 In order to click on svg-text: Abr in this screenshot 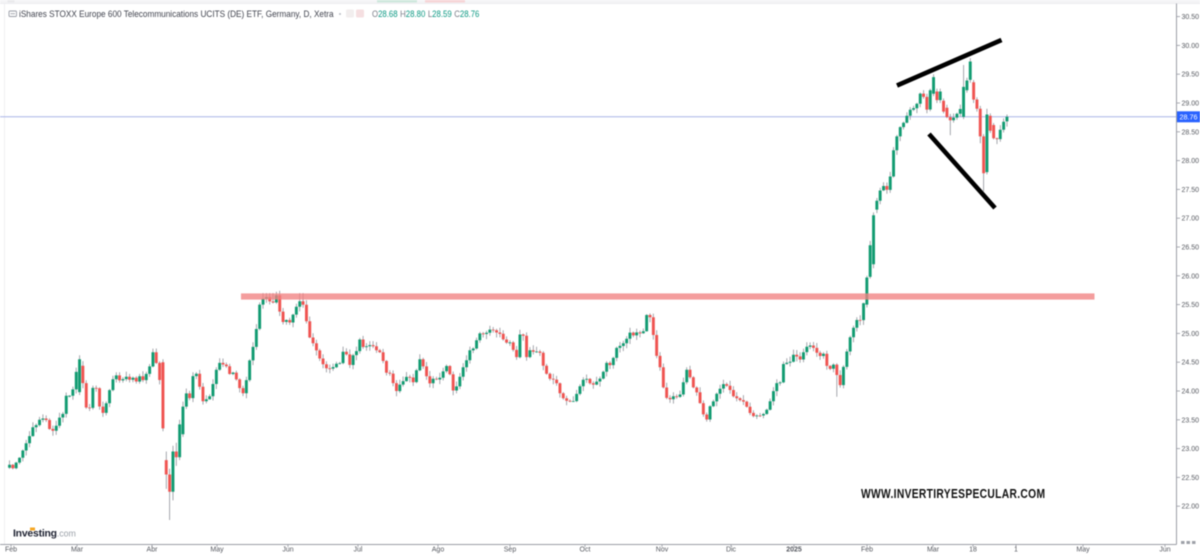, I will do `click(153, 550)`.